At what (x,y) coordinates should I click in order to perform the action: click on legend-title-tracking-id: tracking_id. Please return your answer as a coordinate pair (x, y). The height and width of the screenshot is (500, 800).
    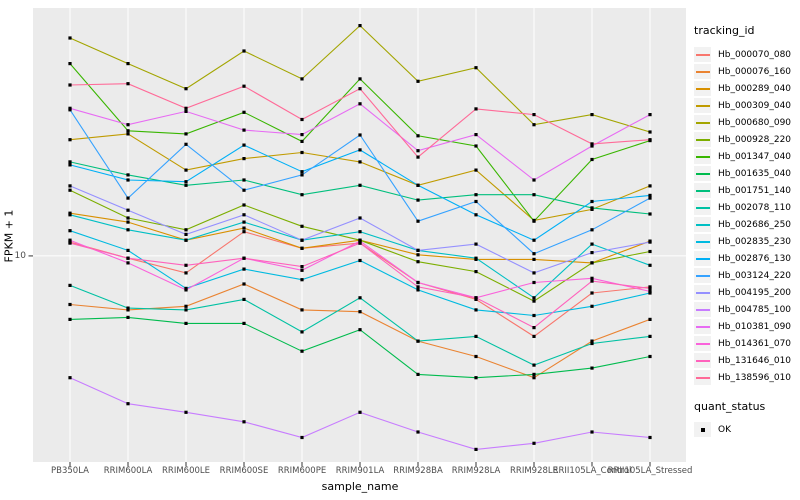
    Looking at the image, I should click on (724, 30).